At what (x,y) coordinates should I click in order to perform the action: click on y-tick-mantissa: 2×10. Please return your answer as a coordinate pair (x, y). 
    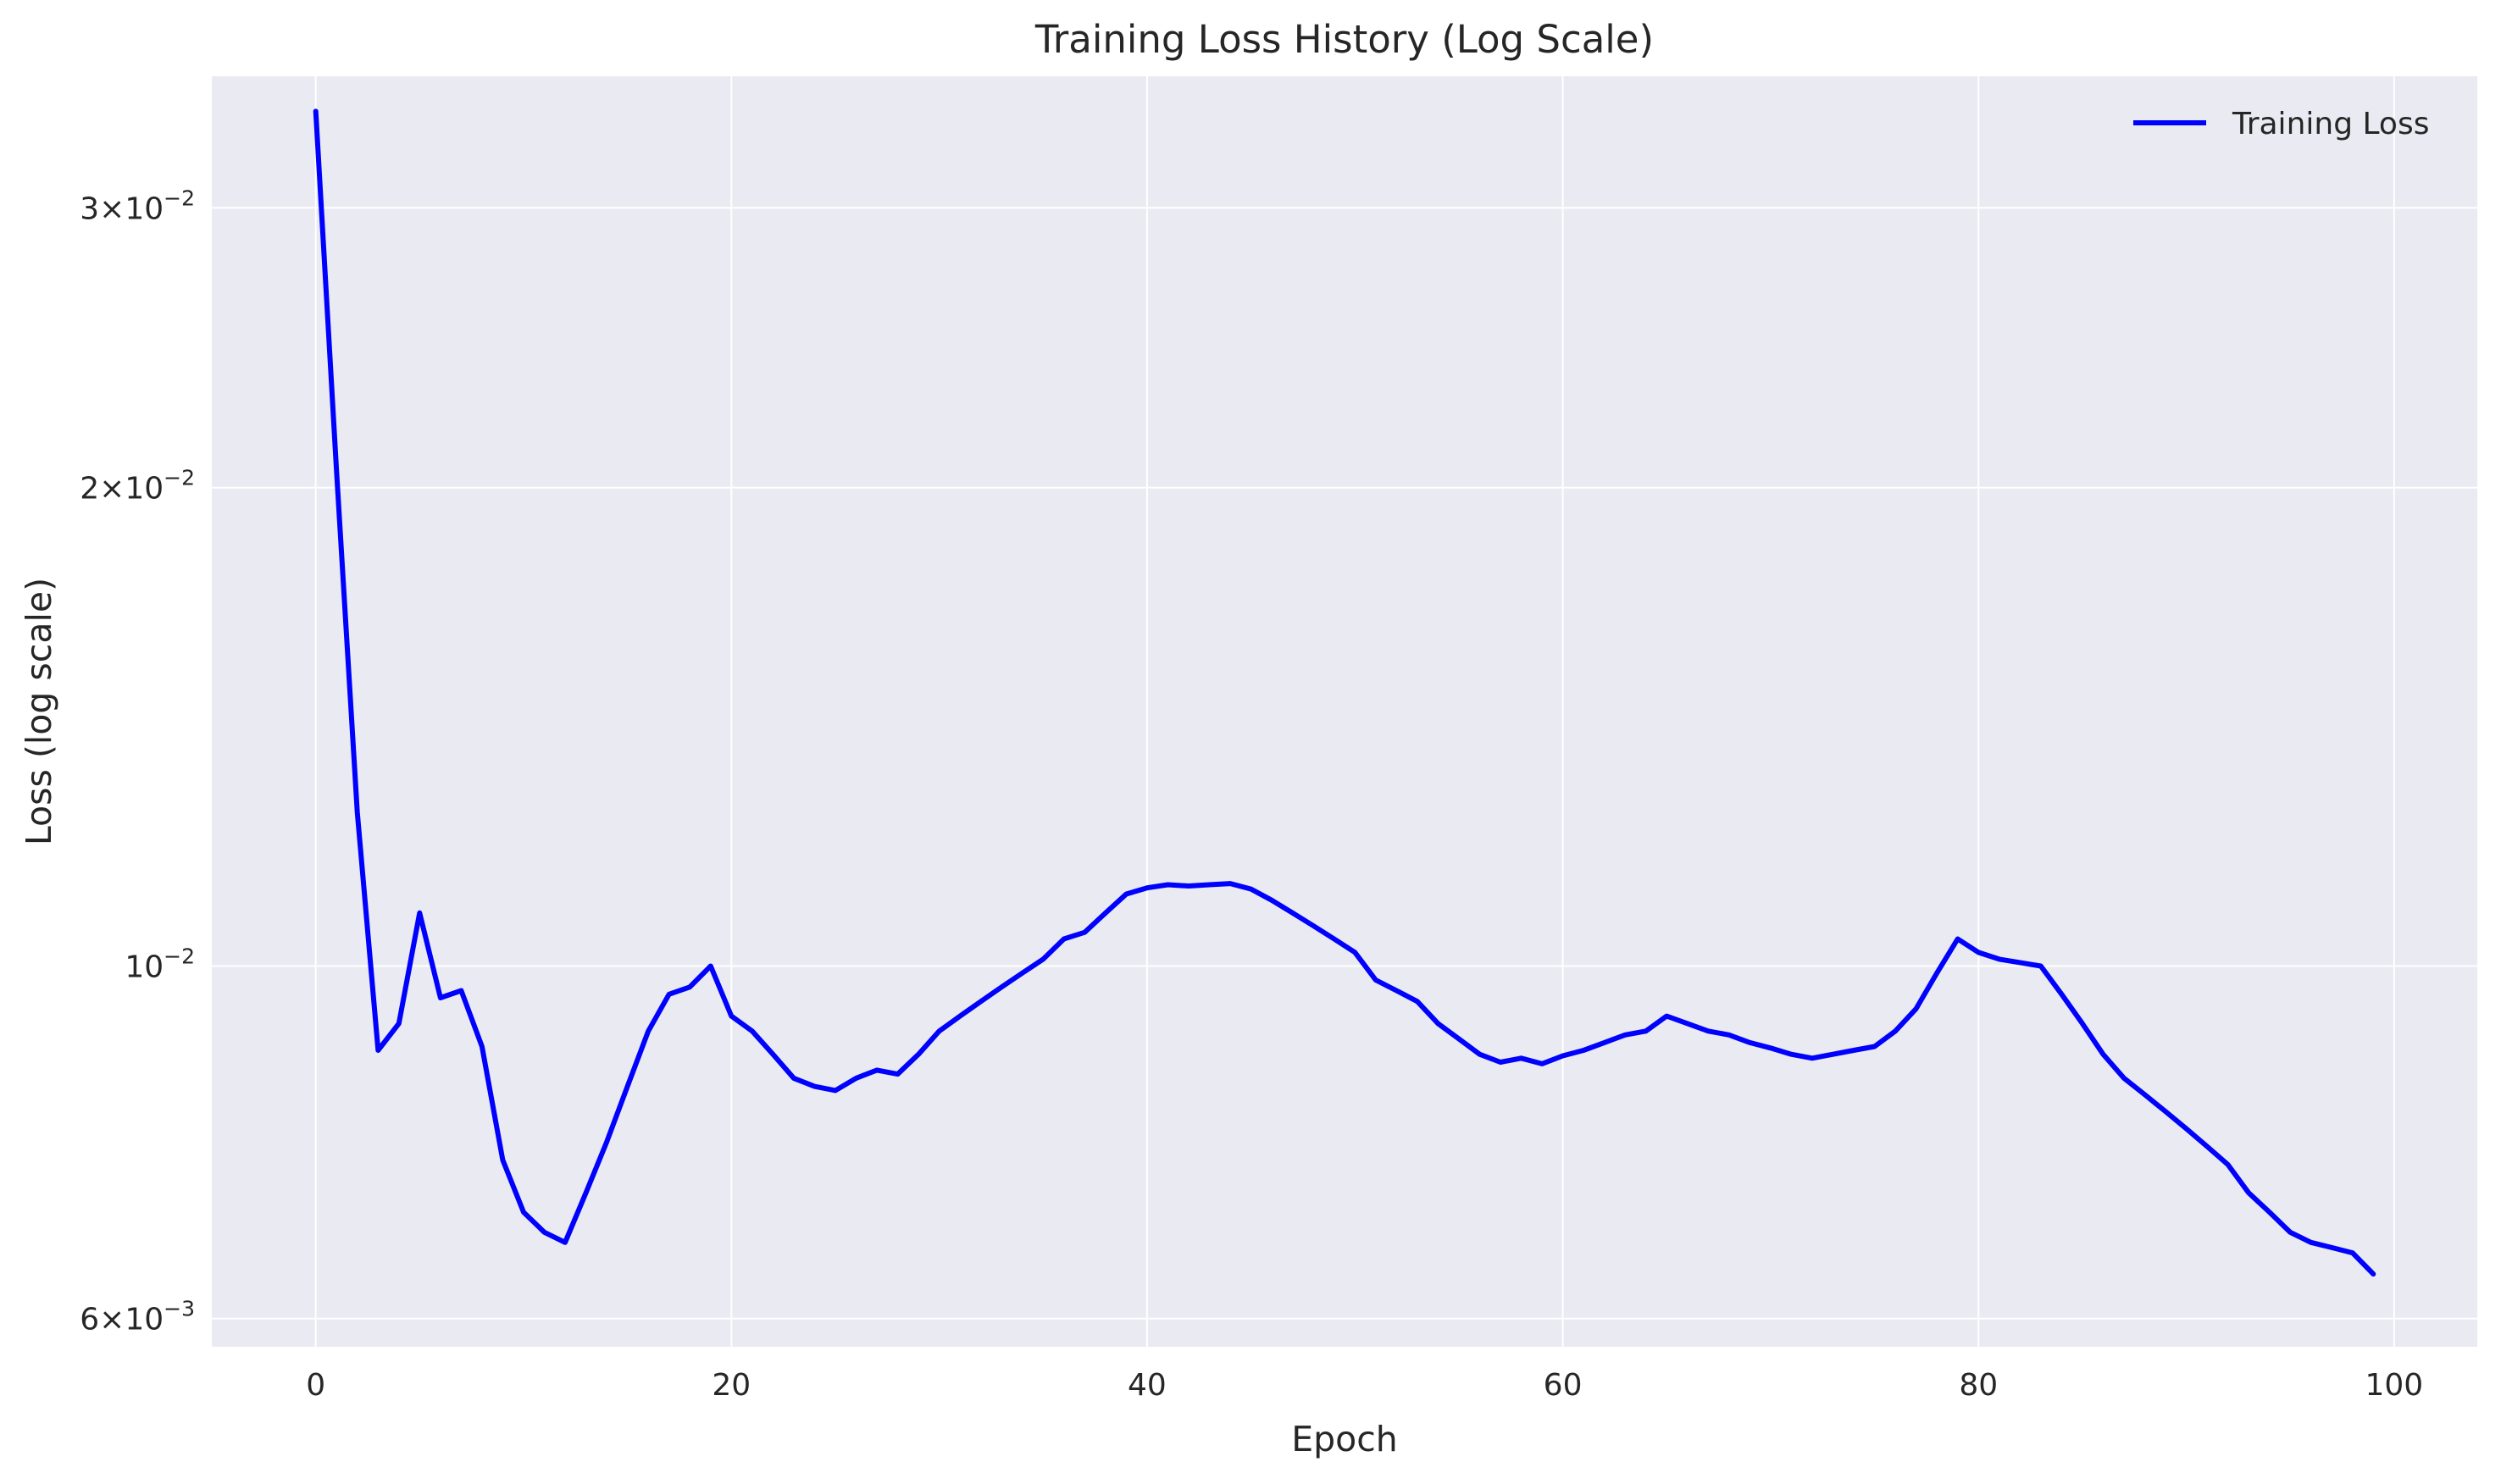
    Looking at the image, I should click on (122, 489).